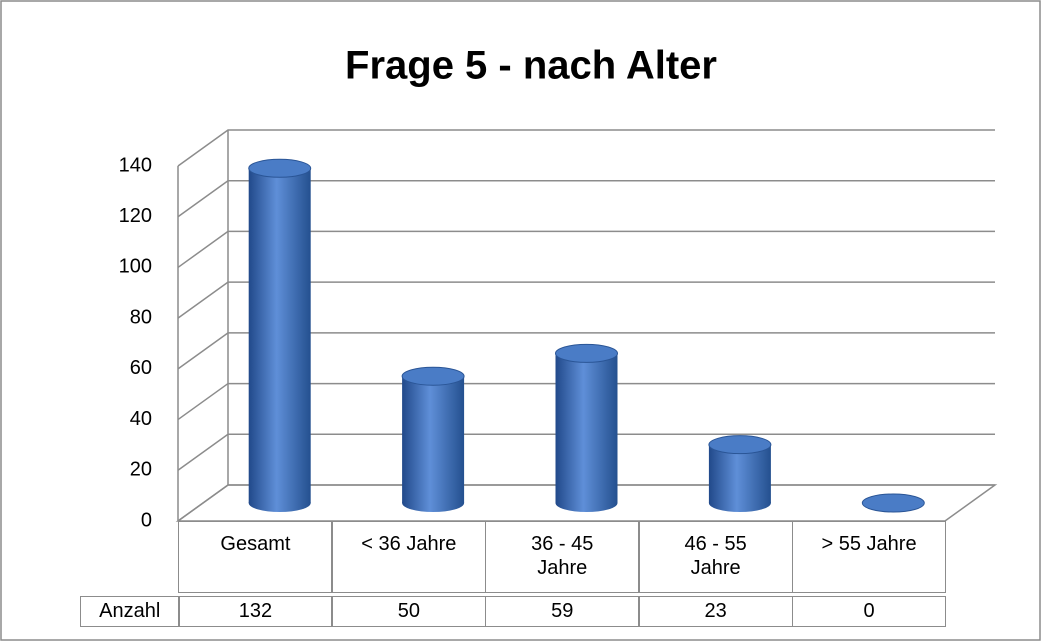  I want to click on y-tick-label: 60, so click(141, 368).